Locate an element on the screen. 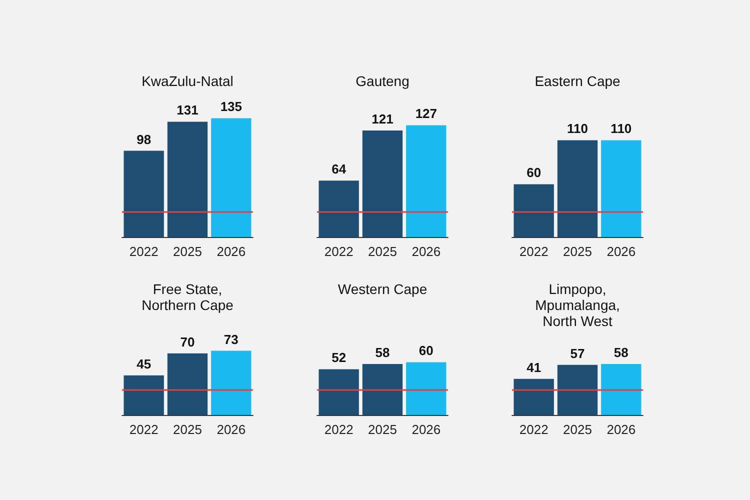 The width and height of the screenshot is (750, 500). data-label: 64 is located at coordinates (339, 169).